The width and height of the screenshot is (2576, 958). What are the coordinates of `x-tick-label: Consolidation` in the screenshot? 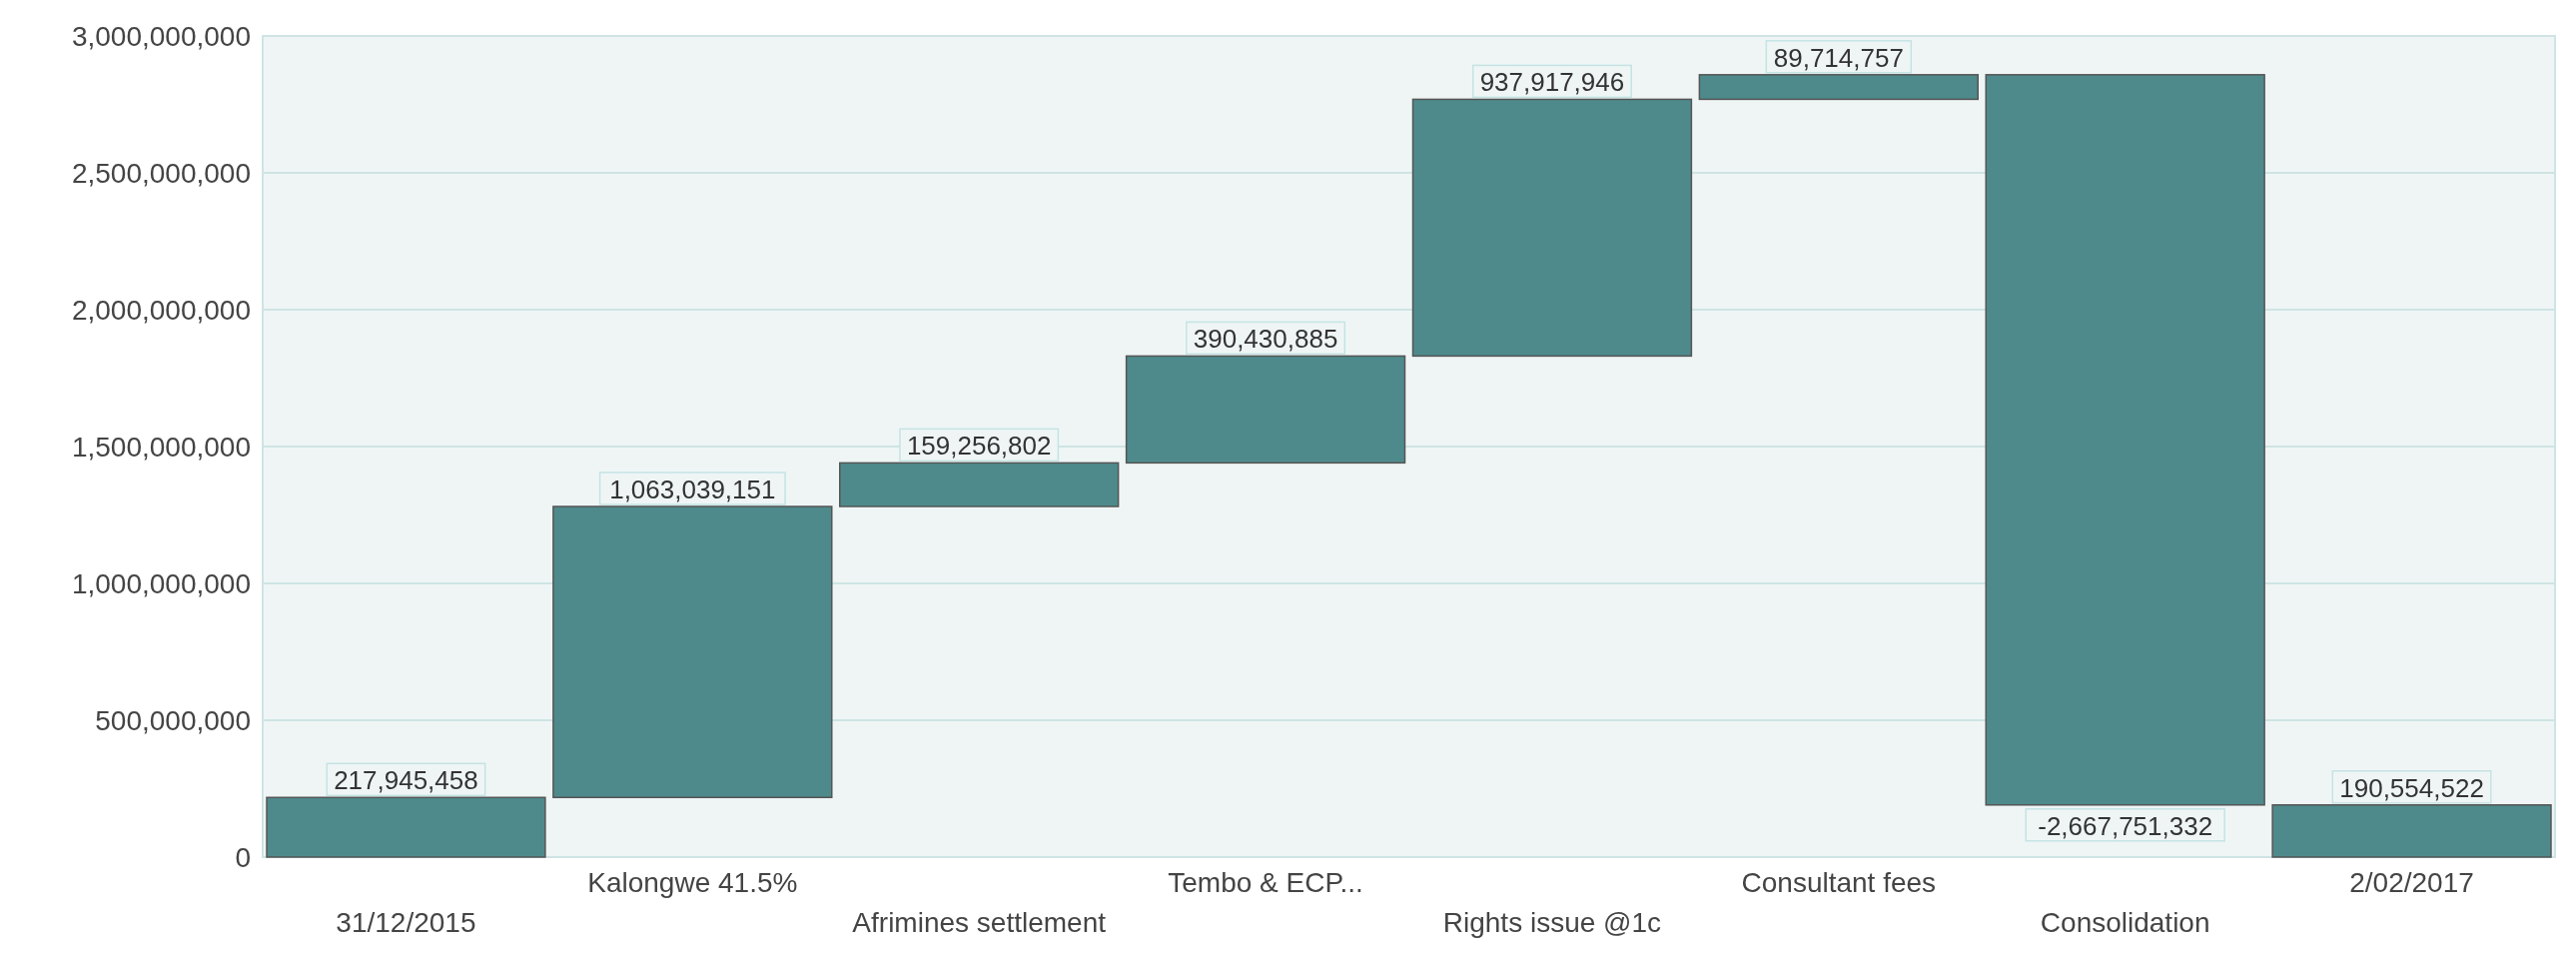 It's located at (2125, 922).